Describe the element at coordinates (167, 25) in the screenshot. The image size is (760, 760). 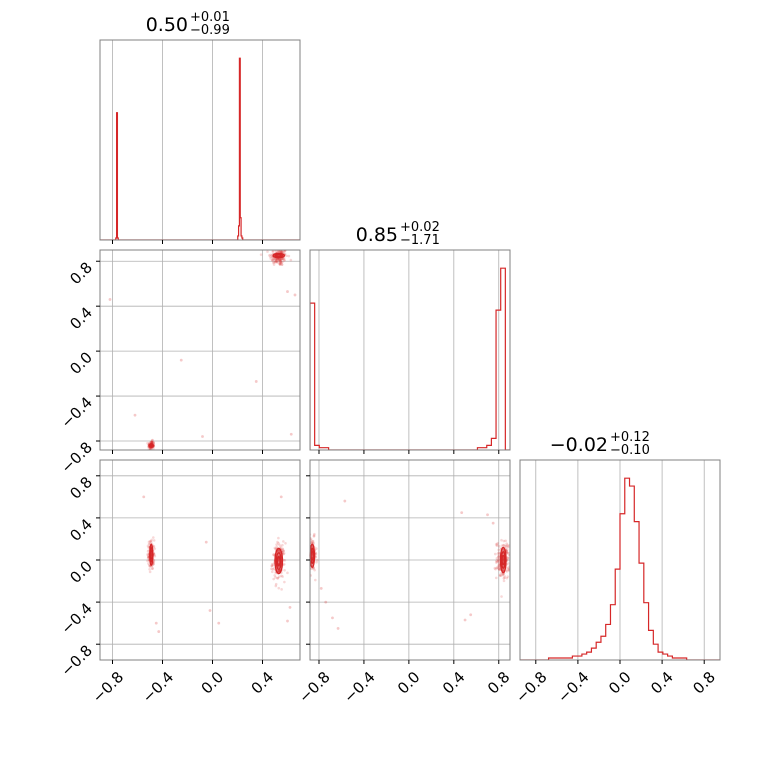
I see `panel-title-value: 0.50` at that location.